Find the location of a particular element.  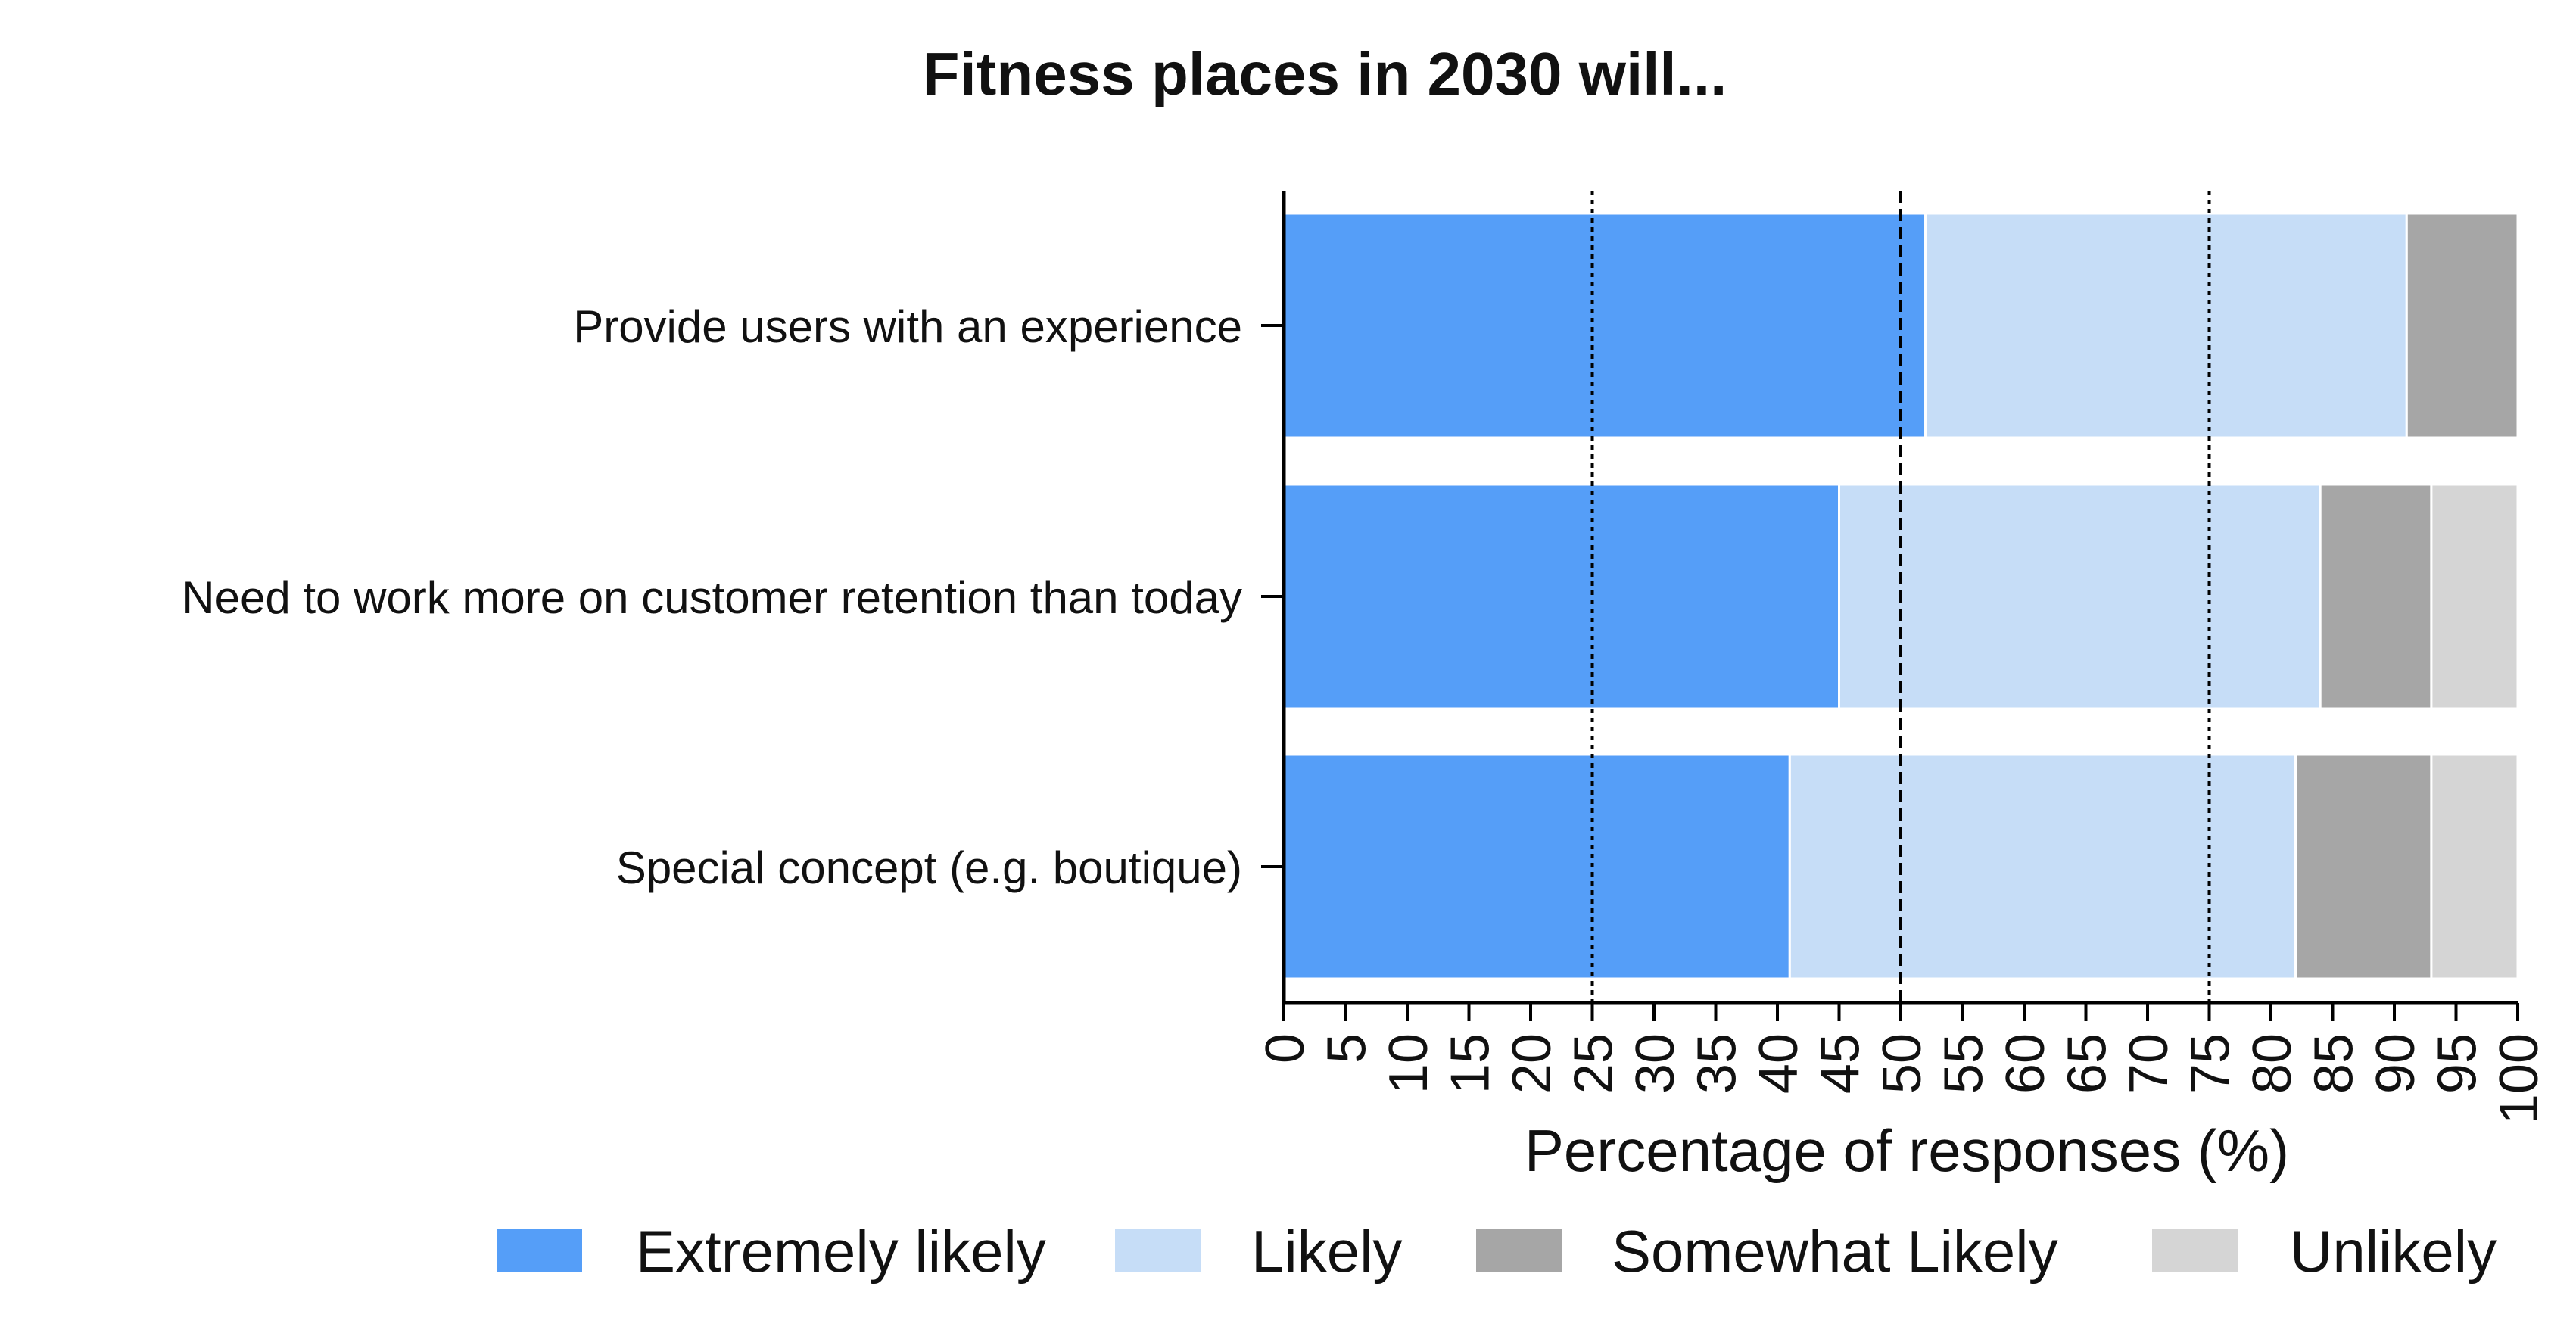

x-tick-label: 10 is located at coordinates (1408, 1063).